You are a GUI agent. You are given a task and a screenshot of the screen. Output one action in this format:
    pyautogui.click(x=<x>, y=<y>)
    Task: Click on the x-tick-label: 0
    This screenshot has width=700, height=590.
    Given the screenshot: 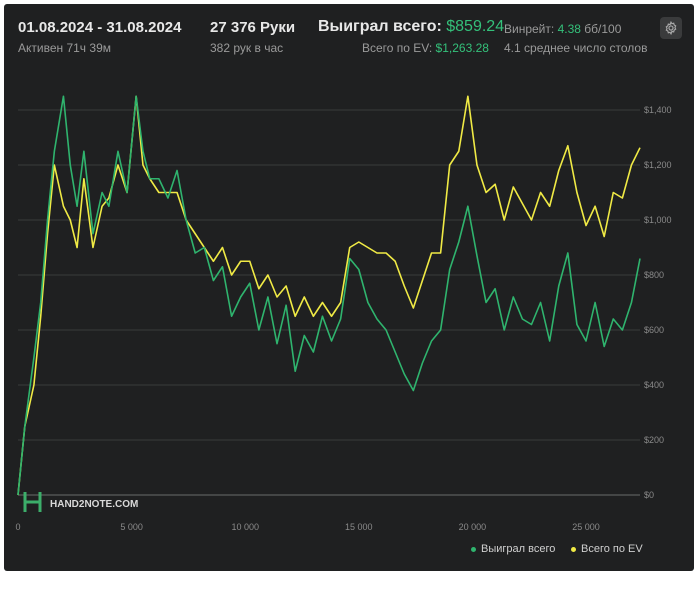 What is the action you would take?
    pyautogui.click(x=17, y=527)
    